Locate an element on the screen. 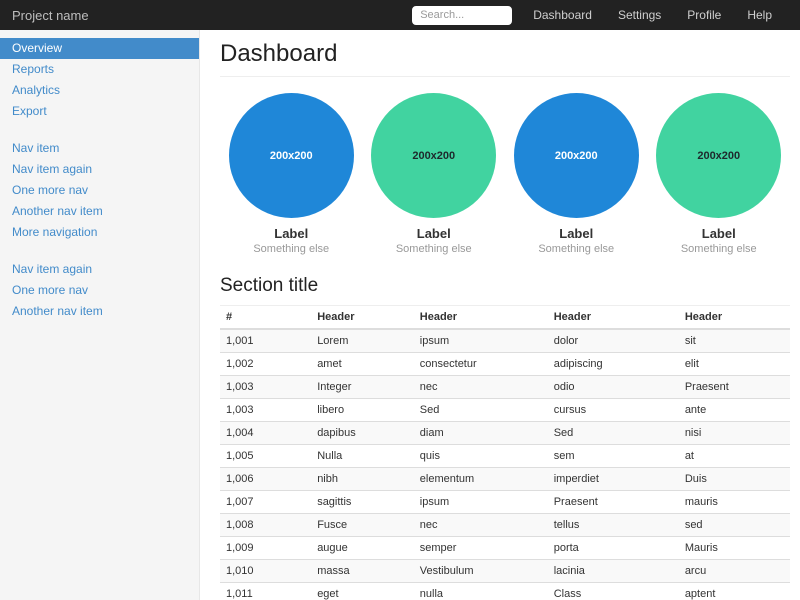 The image size is (800, 600). placeholder-4: 200x200 Label Something else is located at coordinates (719, 174).